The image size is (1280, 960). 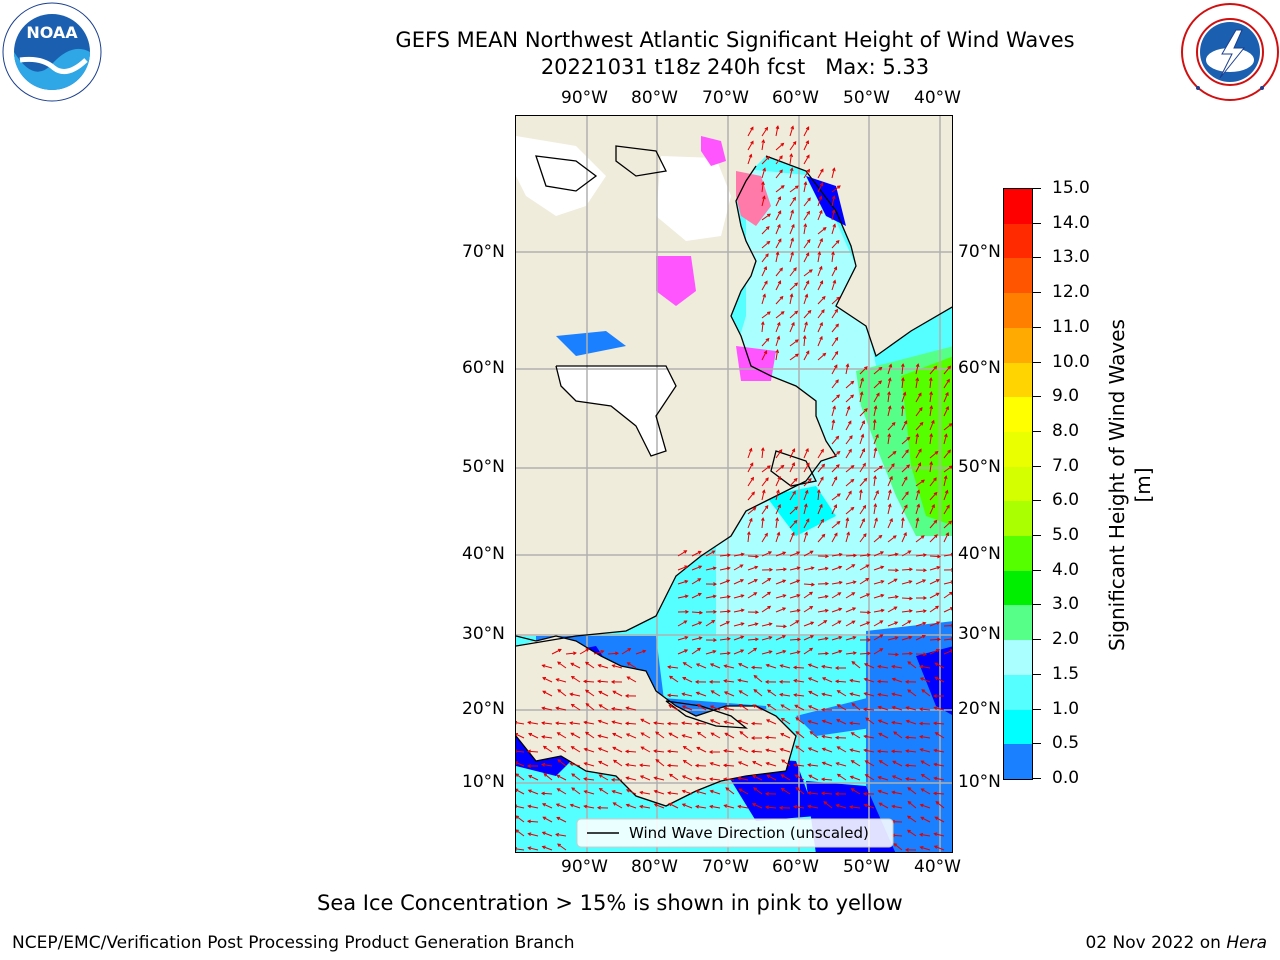 I want to click on colorbar-segment, so click(x=1018, y=727).